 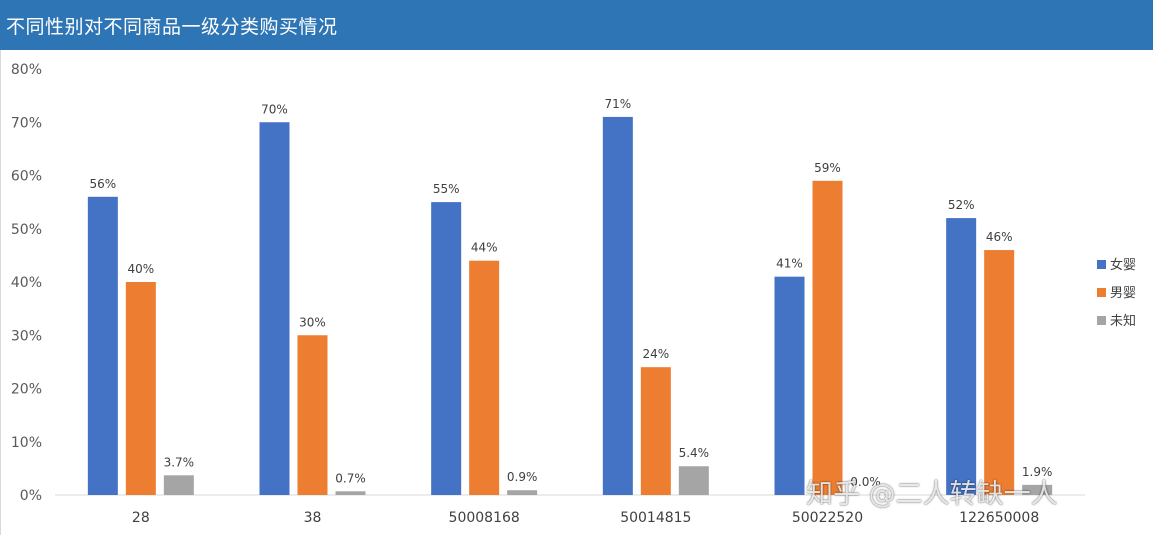 What do you see at coordinates (932, 494) in the screenshot?
I see `watermark-text: 知乎 @二人转缺一人` at bounding box center [932, 494].